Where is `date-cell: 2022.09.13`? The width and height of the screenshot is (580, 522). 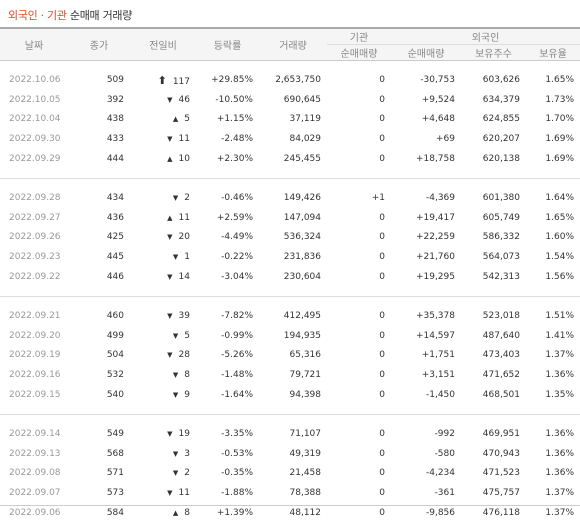
date-cell: 2022.09.13 is located at coordinates (34, 454).